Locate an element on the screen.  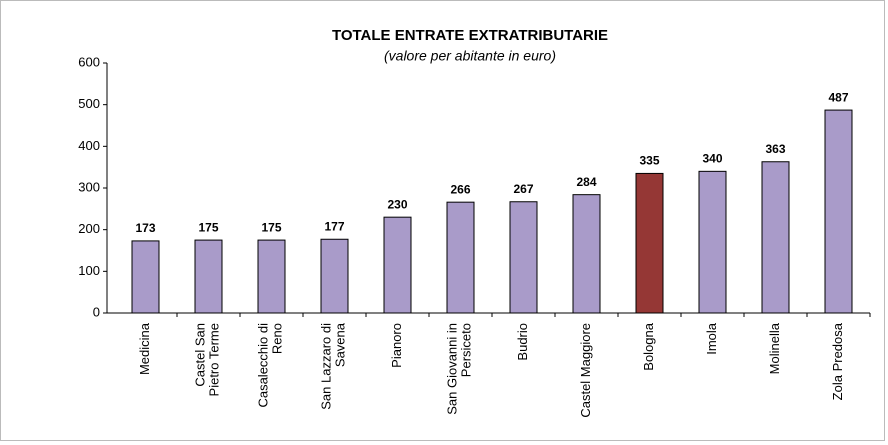
value-label: 284 is located at coordinates (586, 182).